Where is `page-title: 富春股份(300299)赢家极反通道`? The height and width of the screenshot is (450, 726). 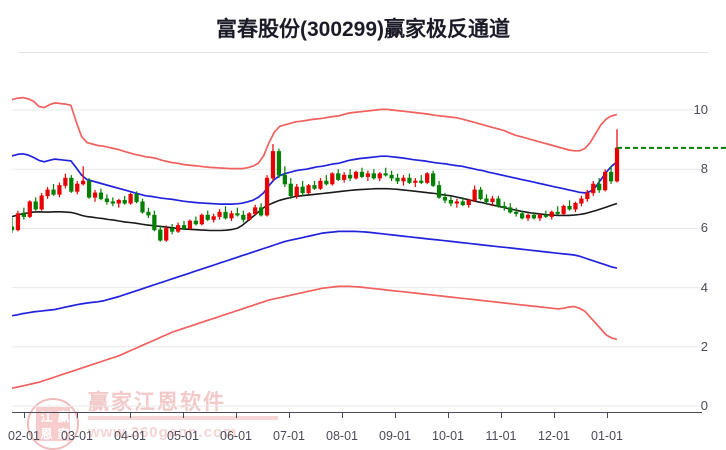 page-title: 富春股份(300299)赢家极反通道 is located at coordinates (363, 29).